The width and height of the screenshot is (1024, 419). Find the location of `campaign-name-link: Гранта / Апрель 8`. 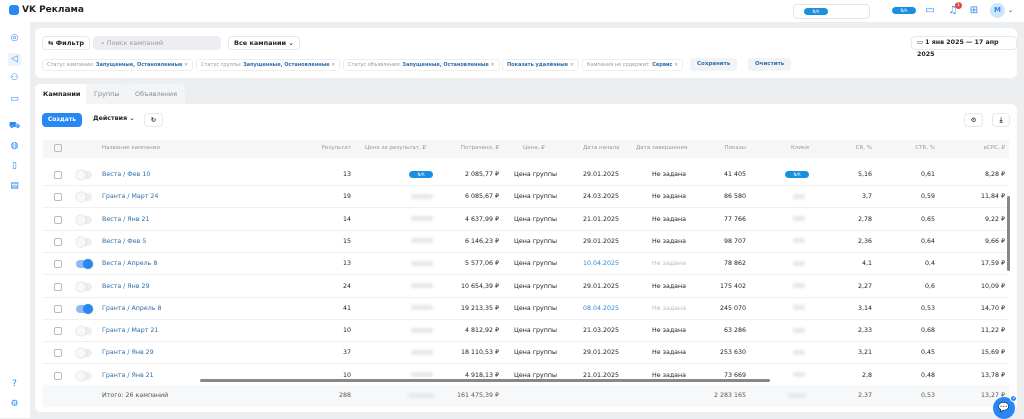

campaign-name-link: Гранта / Апрель 8 is located at coordinates (132, 308).